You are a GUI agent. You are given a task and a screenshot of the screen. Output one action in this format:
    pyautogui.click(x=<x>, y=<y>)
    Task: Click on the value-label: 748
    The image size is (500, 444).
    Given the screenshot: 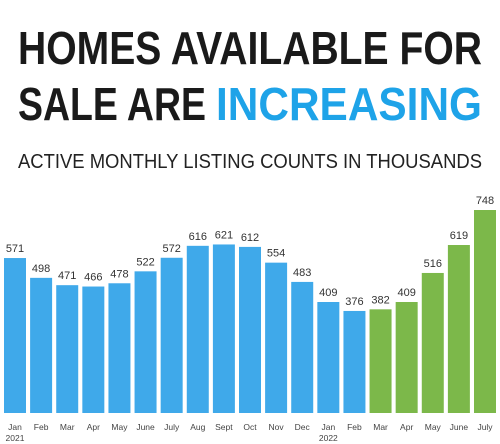 What is the action you would take?
    pyautogui.click(x=485, y=201)
    